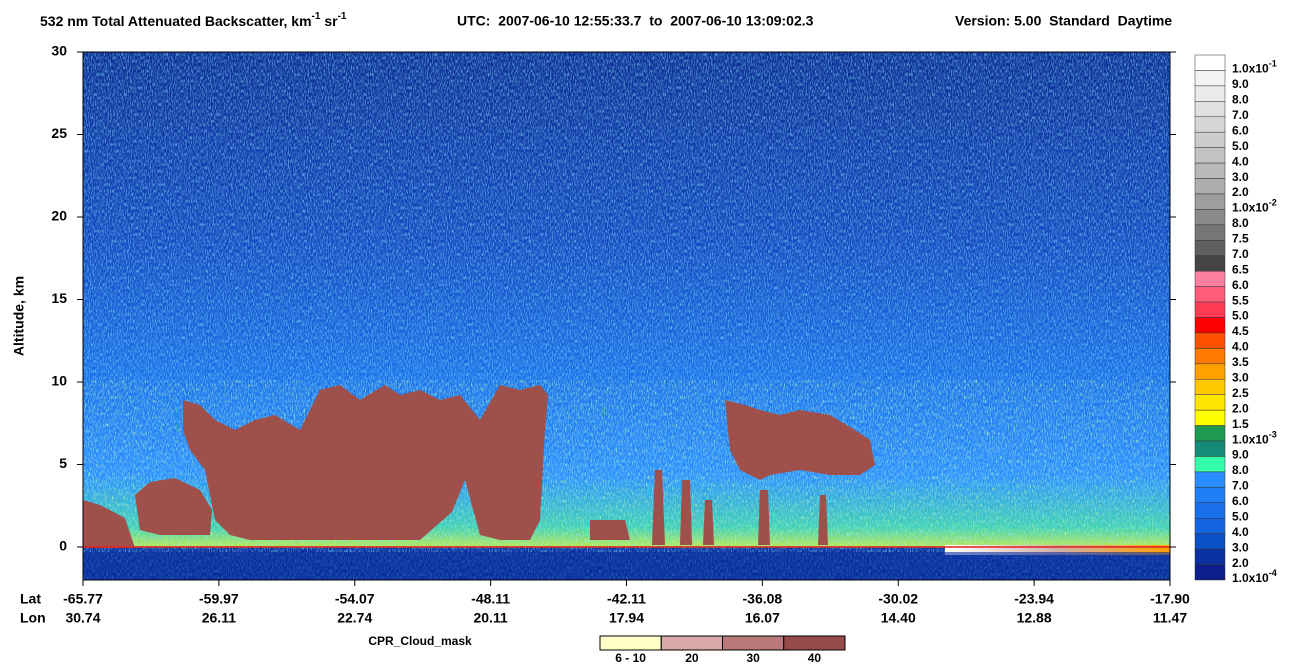  What do you see at coordinates (59, 51) in the screenshot?
I see `y-tick-label: 30` at bounding box center [59, 51].